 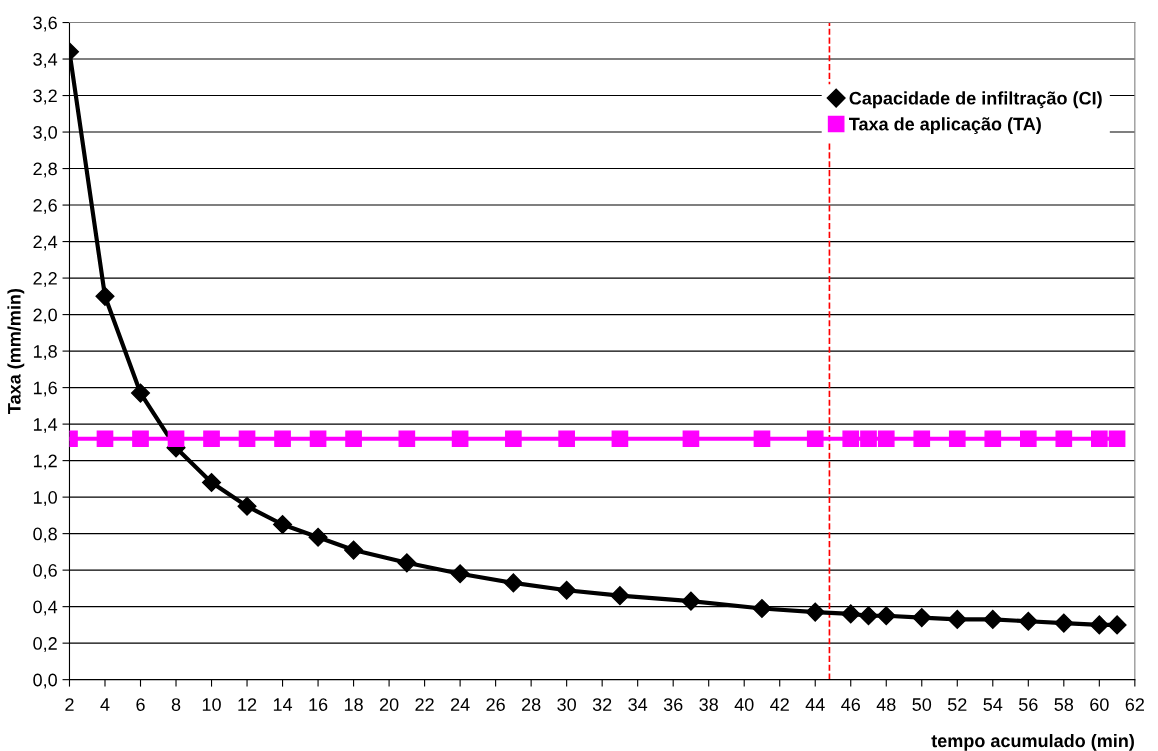 I want to click on y-tick-label: 2,0, so click(x=45, y=316).